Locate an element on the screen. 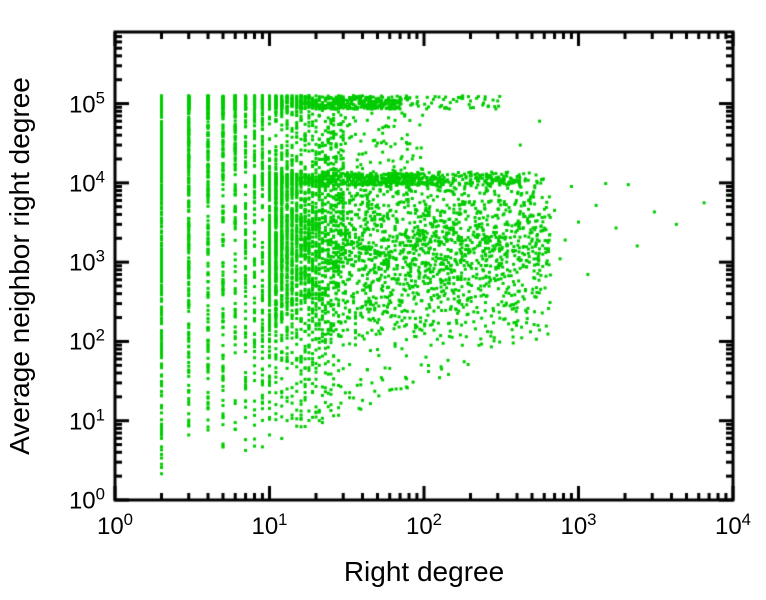 The width and height of the screenshot is (766, 600). y-tick-label: 10⁰ is located at coordinates (86, 499).